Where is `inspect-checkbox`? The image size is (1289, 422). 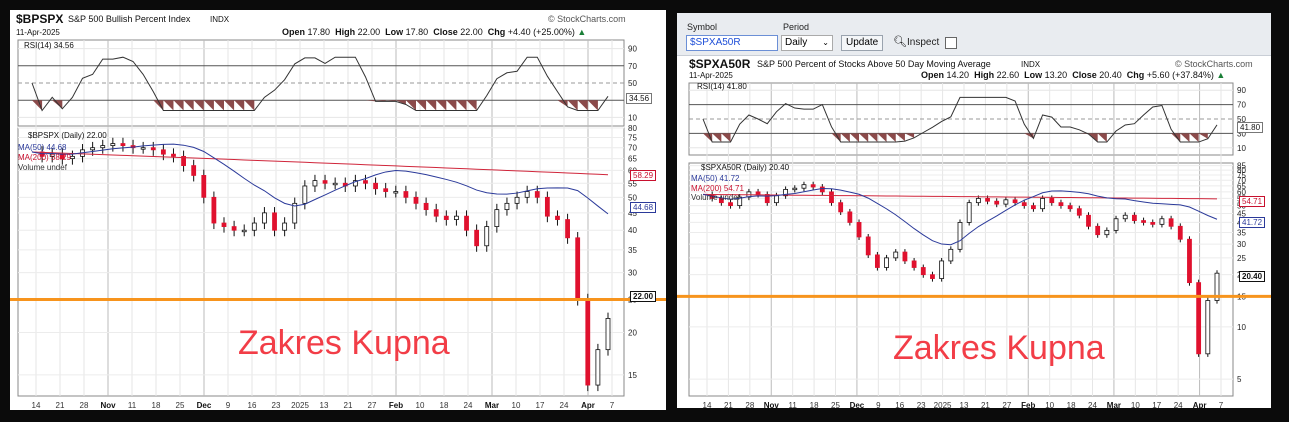 inspect-checkbox is located at coordinates (951, 43).